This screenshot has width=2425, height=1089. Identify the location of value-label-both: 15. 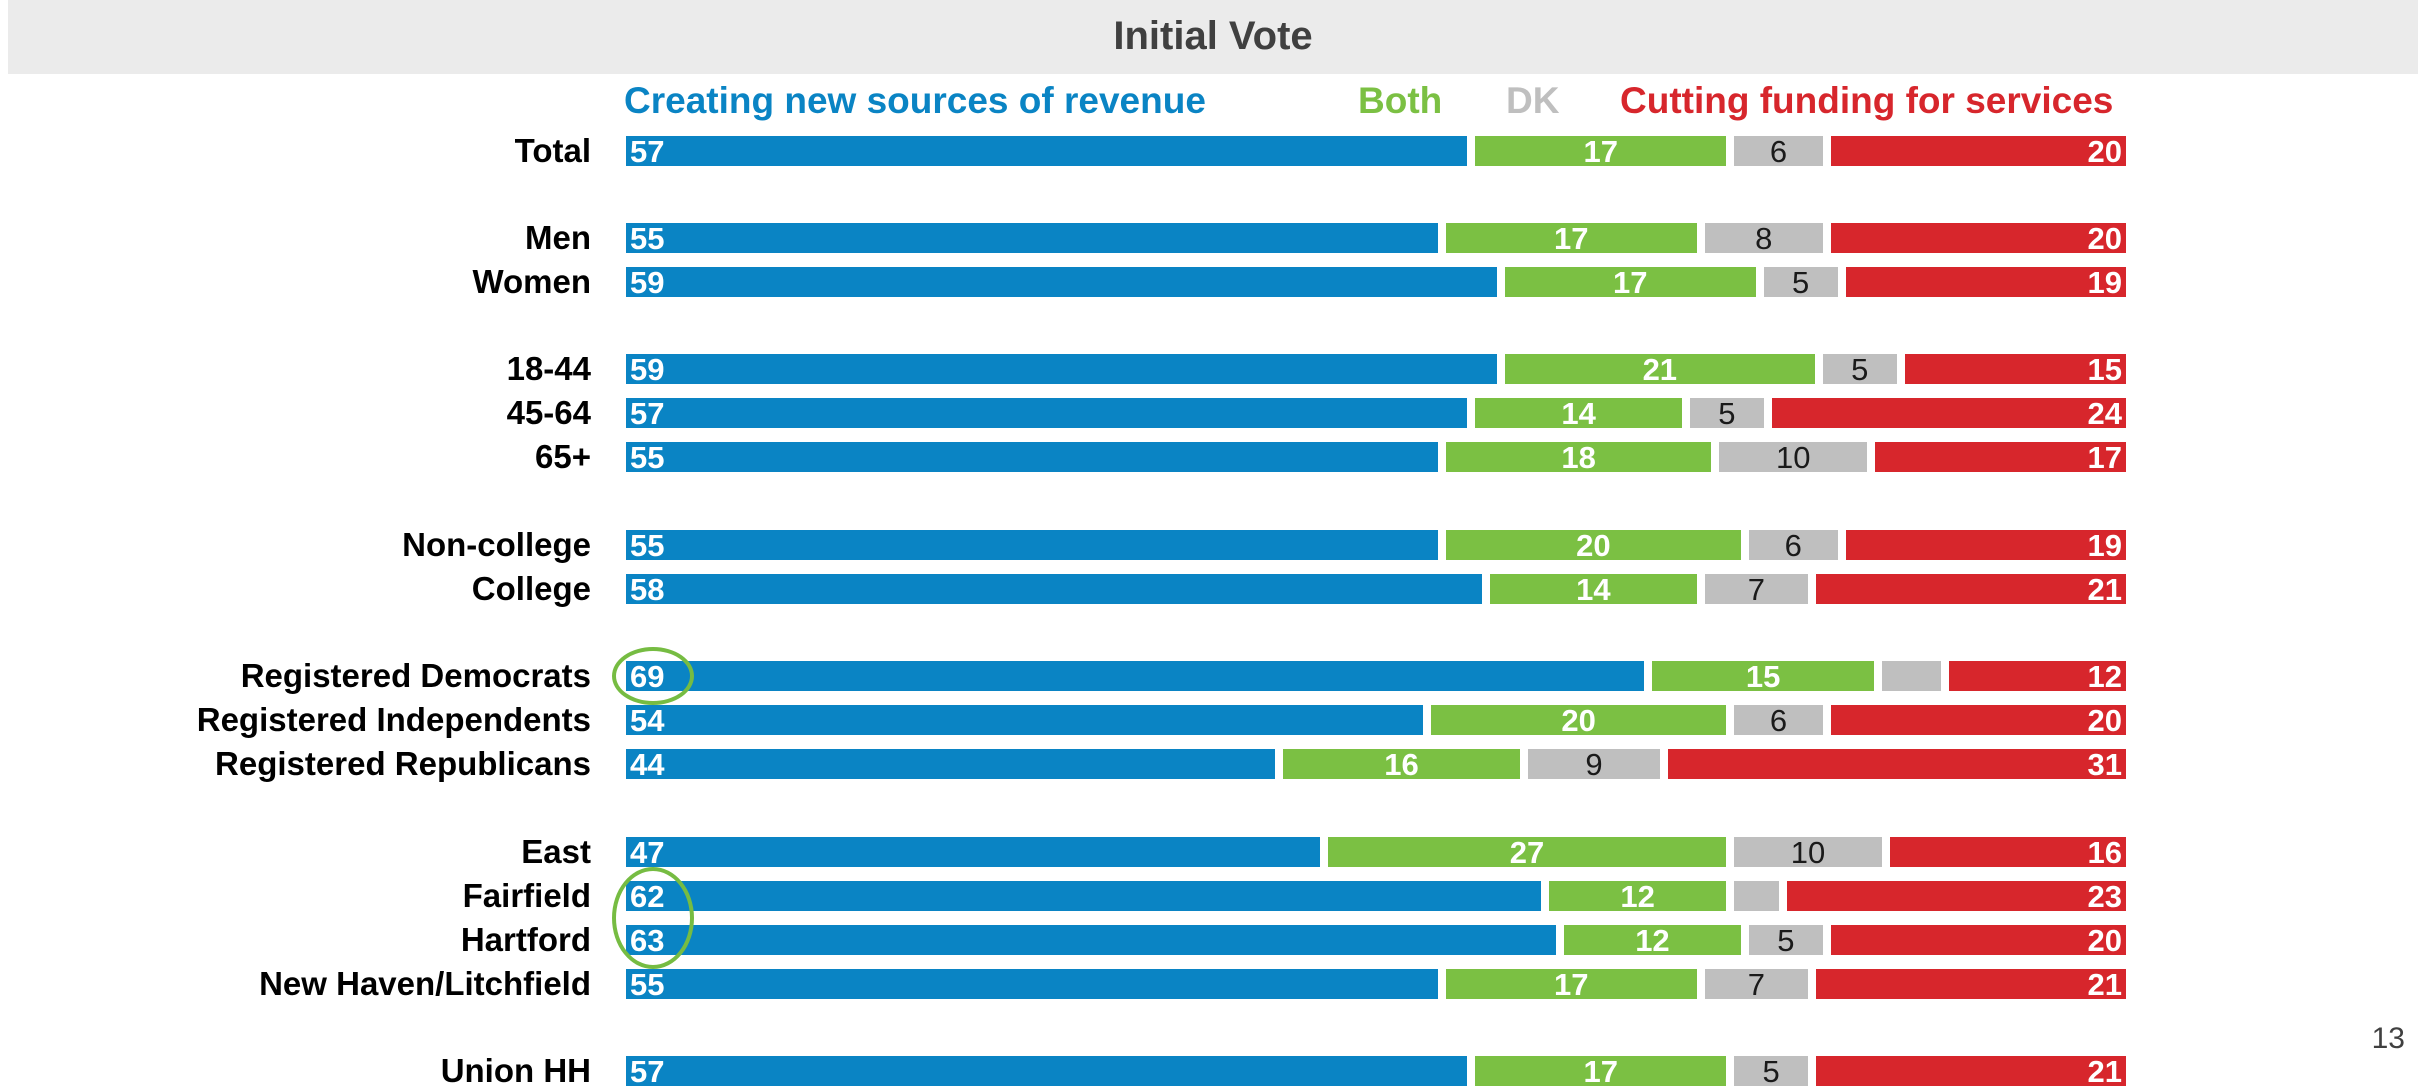
(1763, 676).